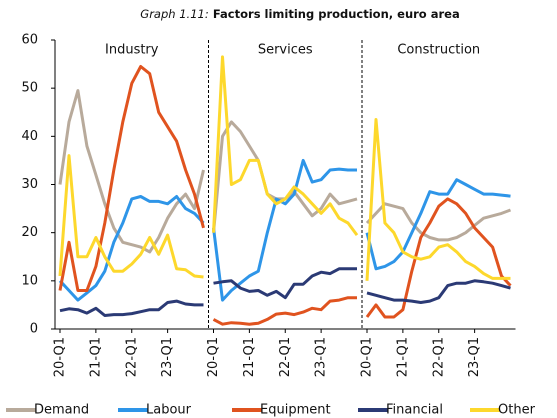 The height and width of the screenshot is (418, 557). I want to click on panel-title: Construction, so click(438, 50).